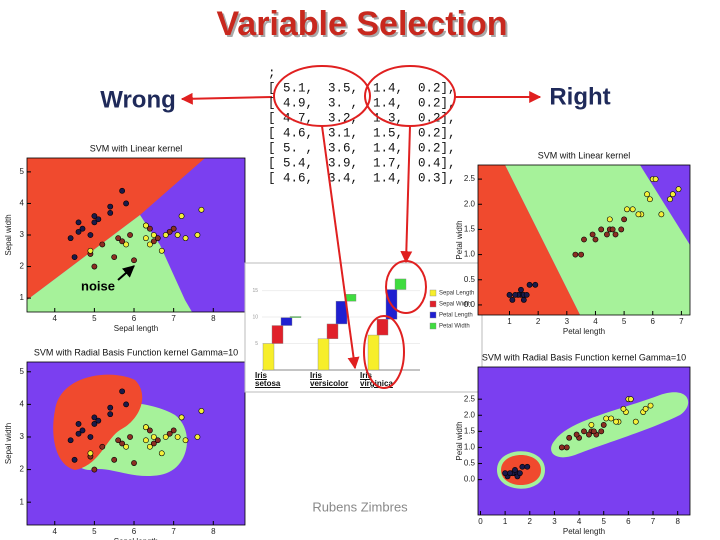 The width and height of the screenshot is (720, 540). I want to click on category-label-box: Iris versicolor, so click(329, 380).